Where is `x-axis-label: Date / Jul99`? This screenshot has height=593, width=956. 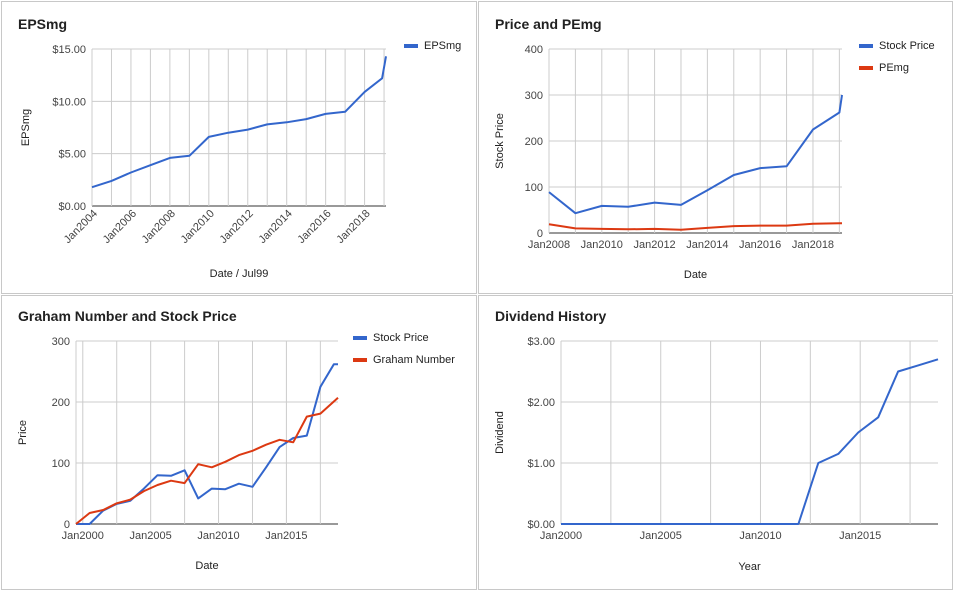 x-axis-label: Date / Jul99 is located at coordinates (239, 274).